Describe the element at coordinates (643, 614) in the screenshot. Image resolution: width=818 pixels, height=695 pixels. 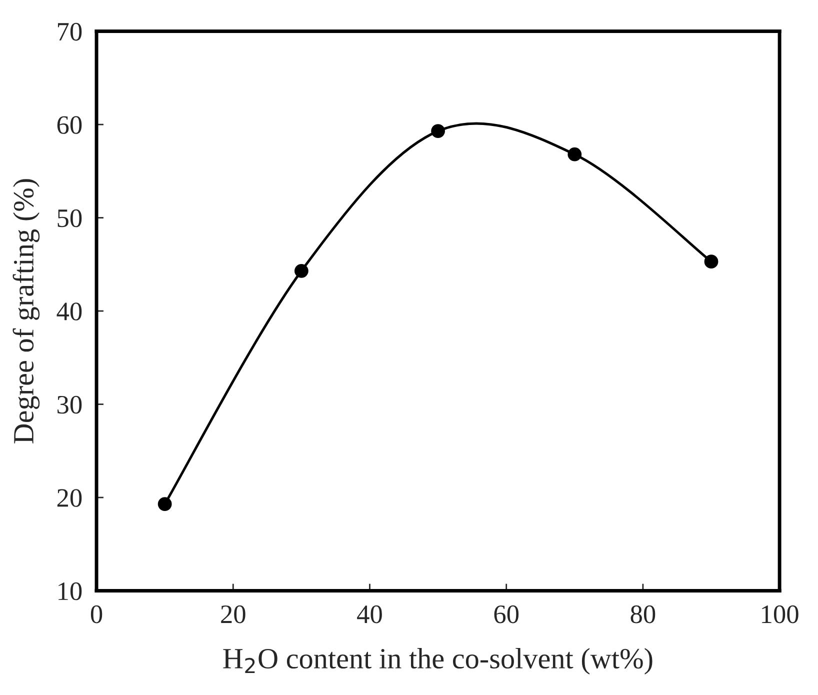
I see `x-tick-label: 80` at that location.